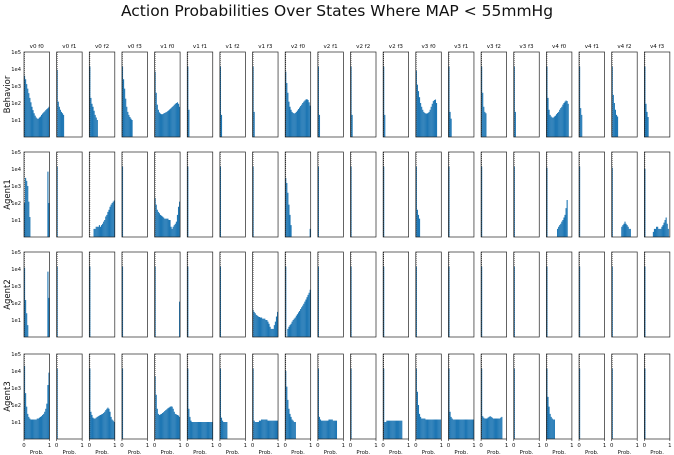 The height and width of the screenshot is (455, 674). What do you see at coordinates (37, 47) in the screenshot?
I see `col-label: v0 f0` at bounding box center [37, 47].